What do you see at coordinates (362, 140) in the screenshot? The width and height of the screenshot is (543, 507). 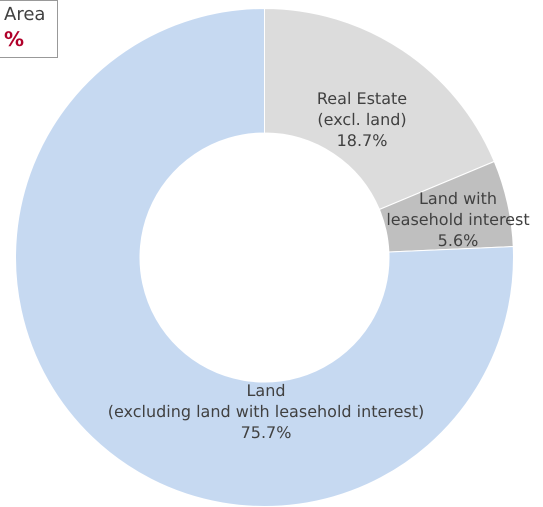 I see `data-label: 18.7%` at bounding box center [362, 140].